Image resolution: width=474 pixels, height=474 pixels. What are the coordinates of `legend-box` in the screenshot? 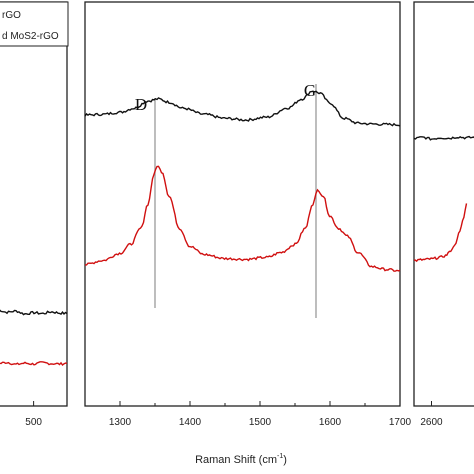 It's located at (34, 24).